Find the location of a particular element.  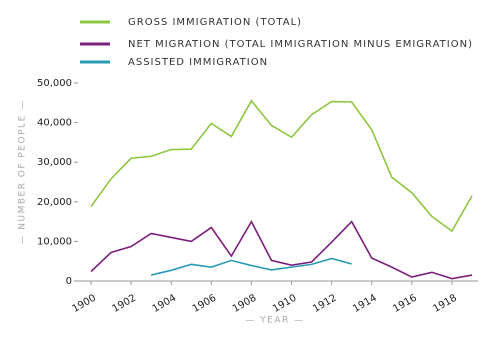

x-tick-label: 1900 is located at coordinates (84, 304).